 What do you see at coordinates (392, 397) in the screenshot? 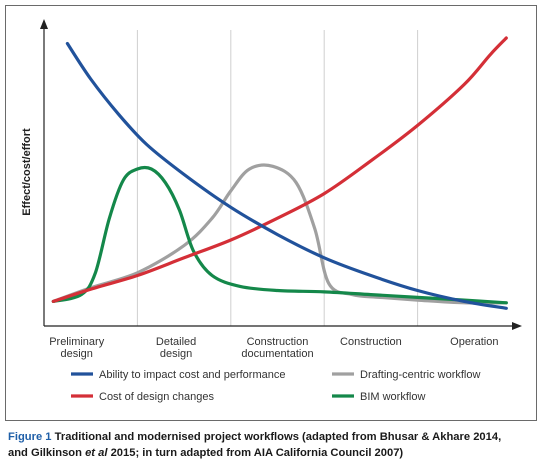
I see `legend-label: BIM workflow` at bounding box center [392, 397].